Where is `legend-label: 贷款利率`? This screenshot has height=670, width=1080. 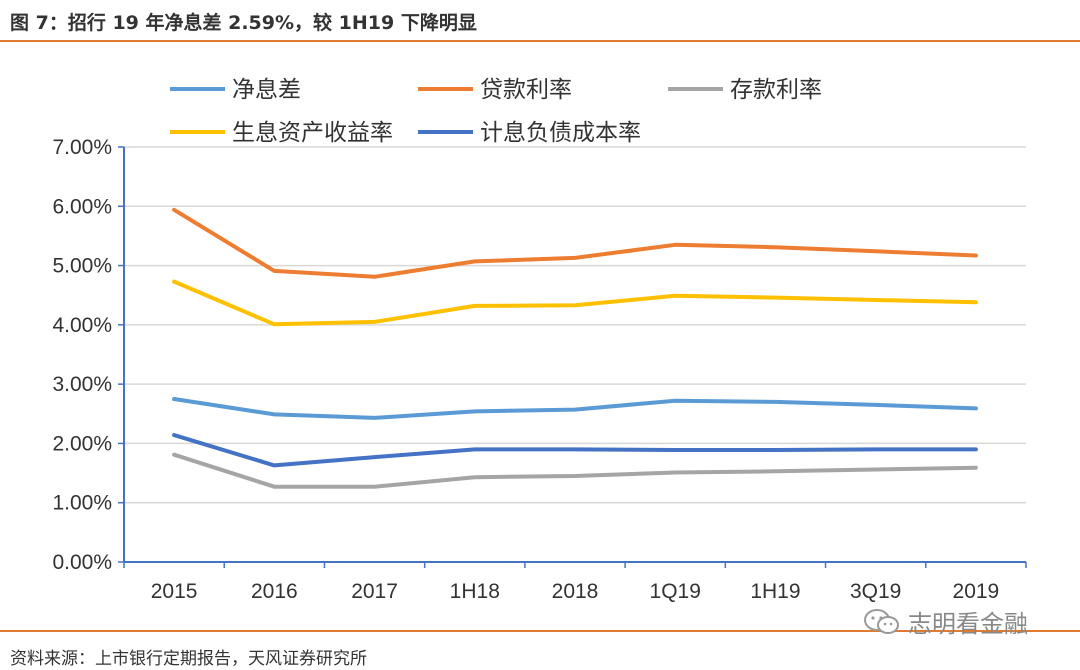 legend-label: 贷款利率 is located at coordinates (526, 90).